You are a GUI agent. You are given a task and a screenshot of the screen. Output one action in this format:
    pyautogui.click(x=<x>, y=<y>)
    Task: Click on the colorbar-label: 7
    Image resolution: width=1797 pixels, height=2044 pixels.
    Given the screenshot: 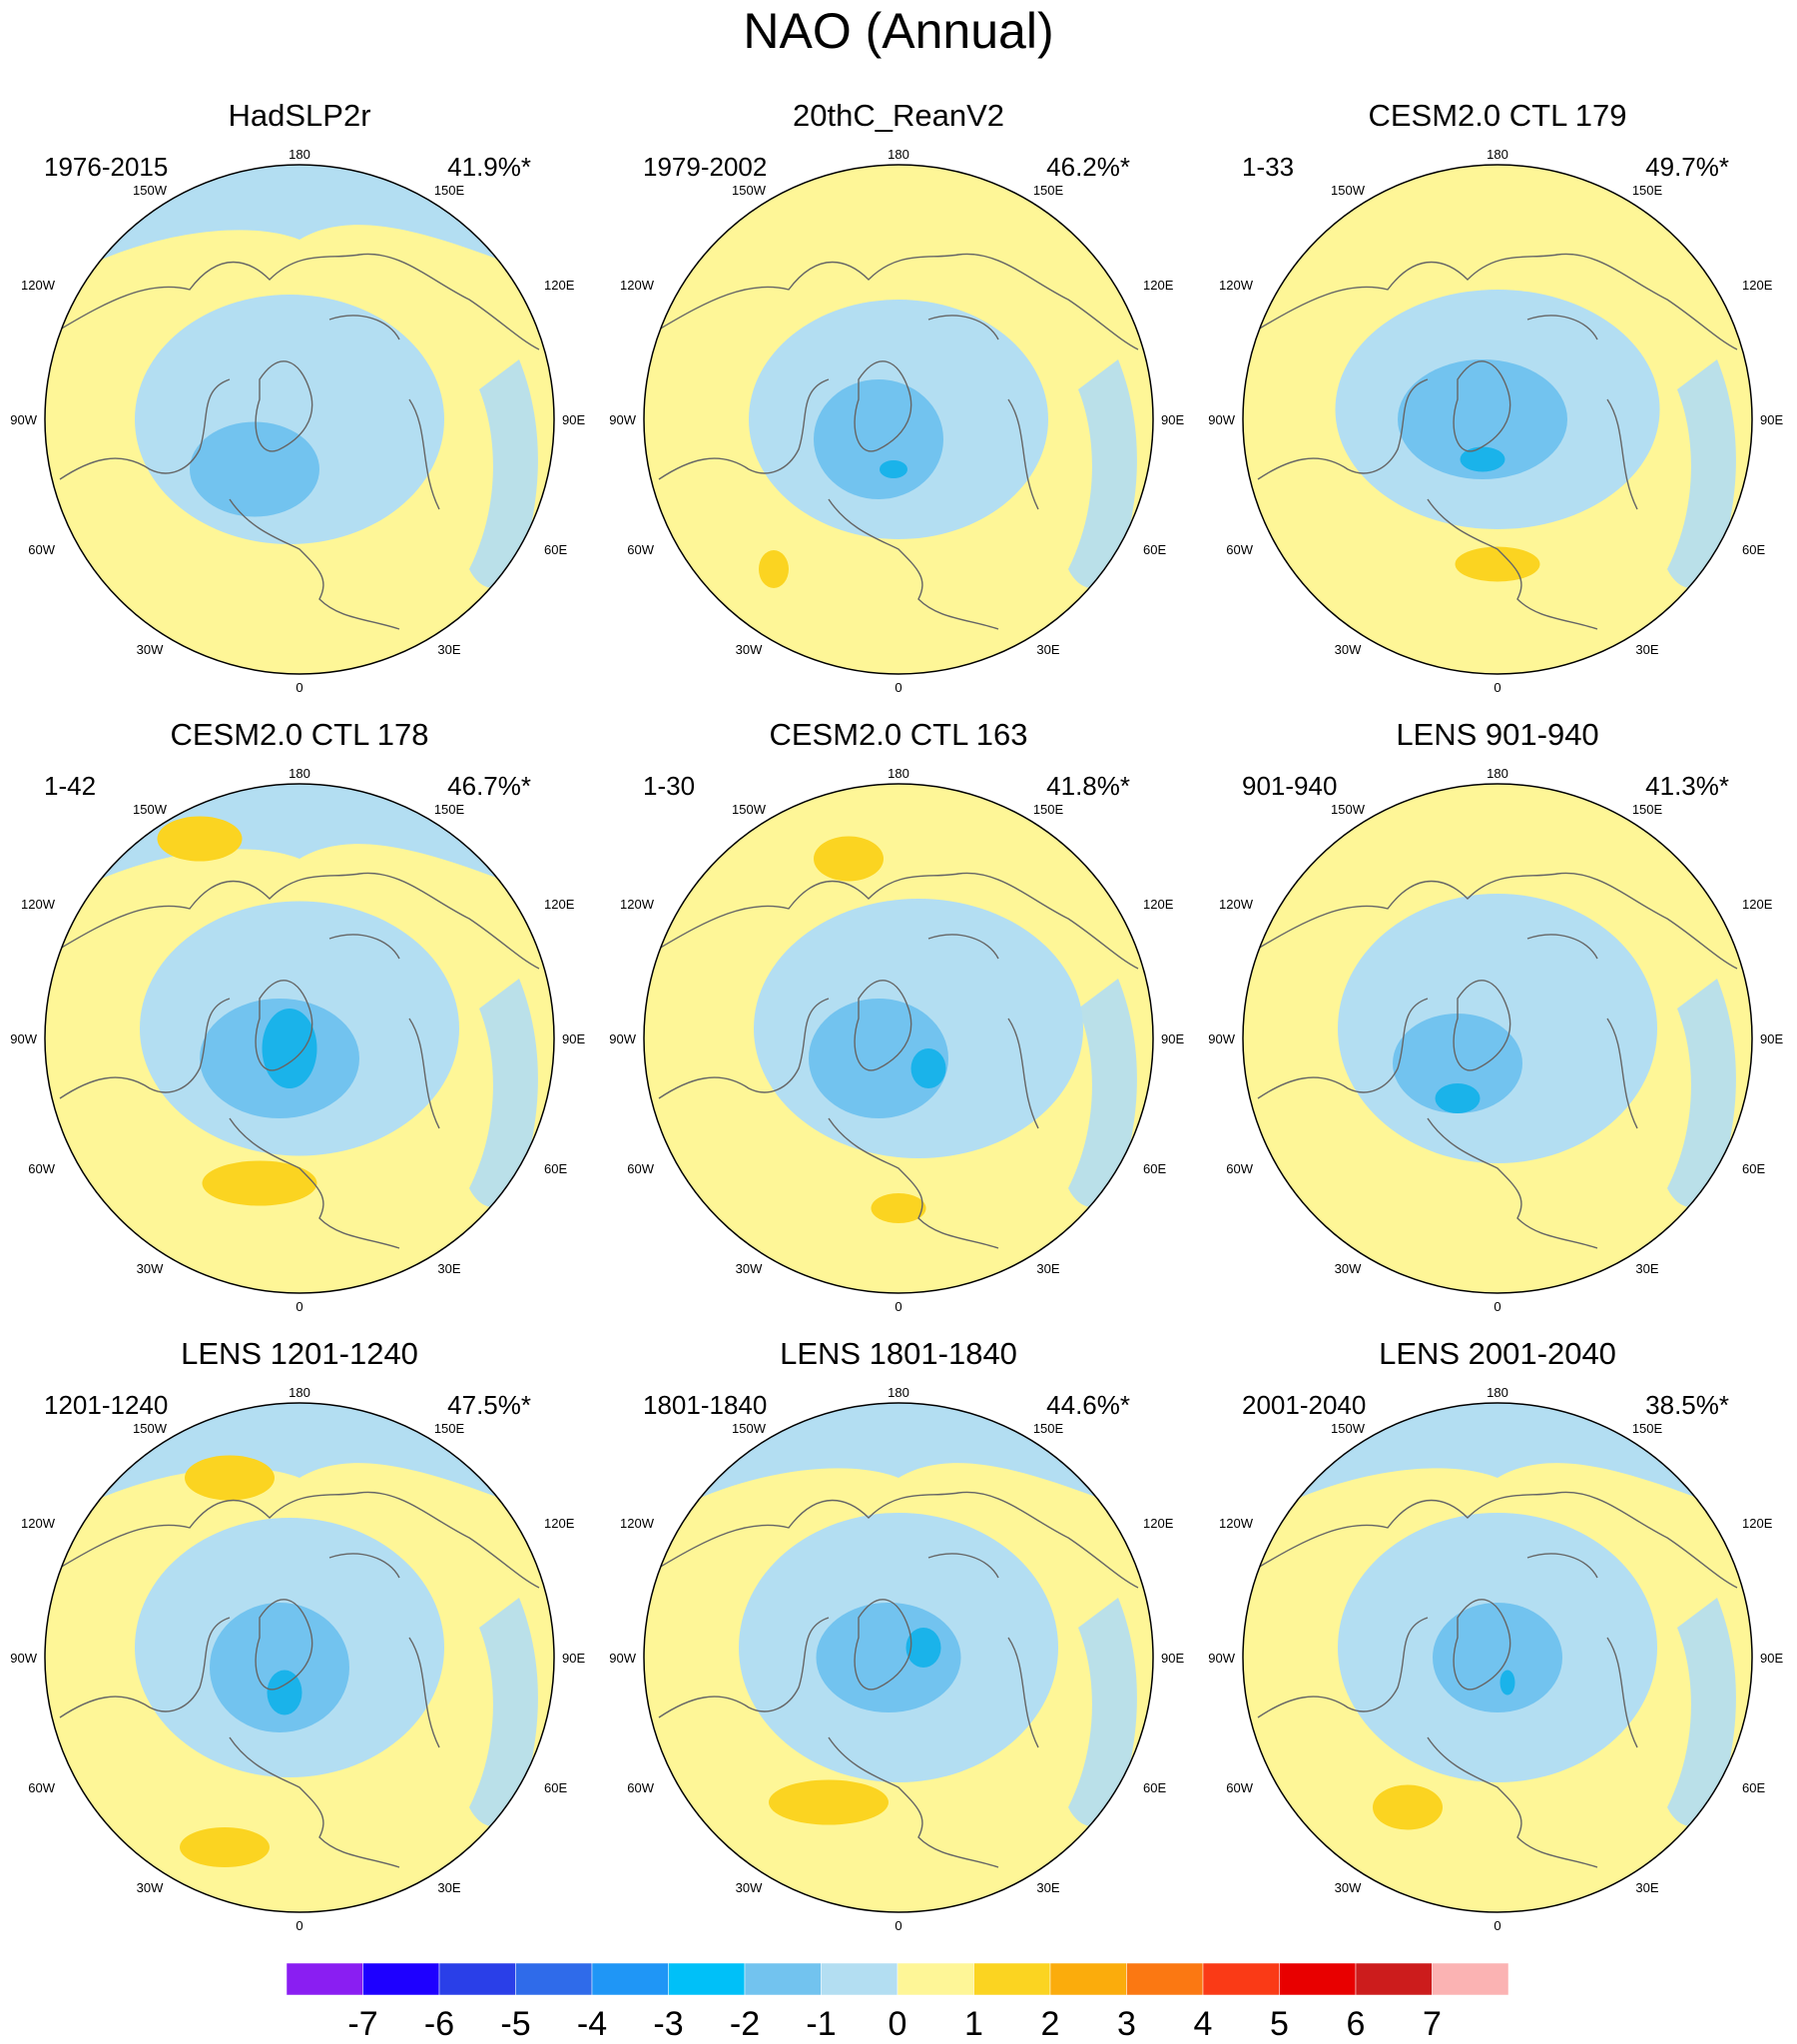 What is the action you would take?
    pyautogui.click(x=1432, y=2024)
    